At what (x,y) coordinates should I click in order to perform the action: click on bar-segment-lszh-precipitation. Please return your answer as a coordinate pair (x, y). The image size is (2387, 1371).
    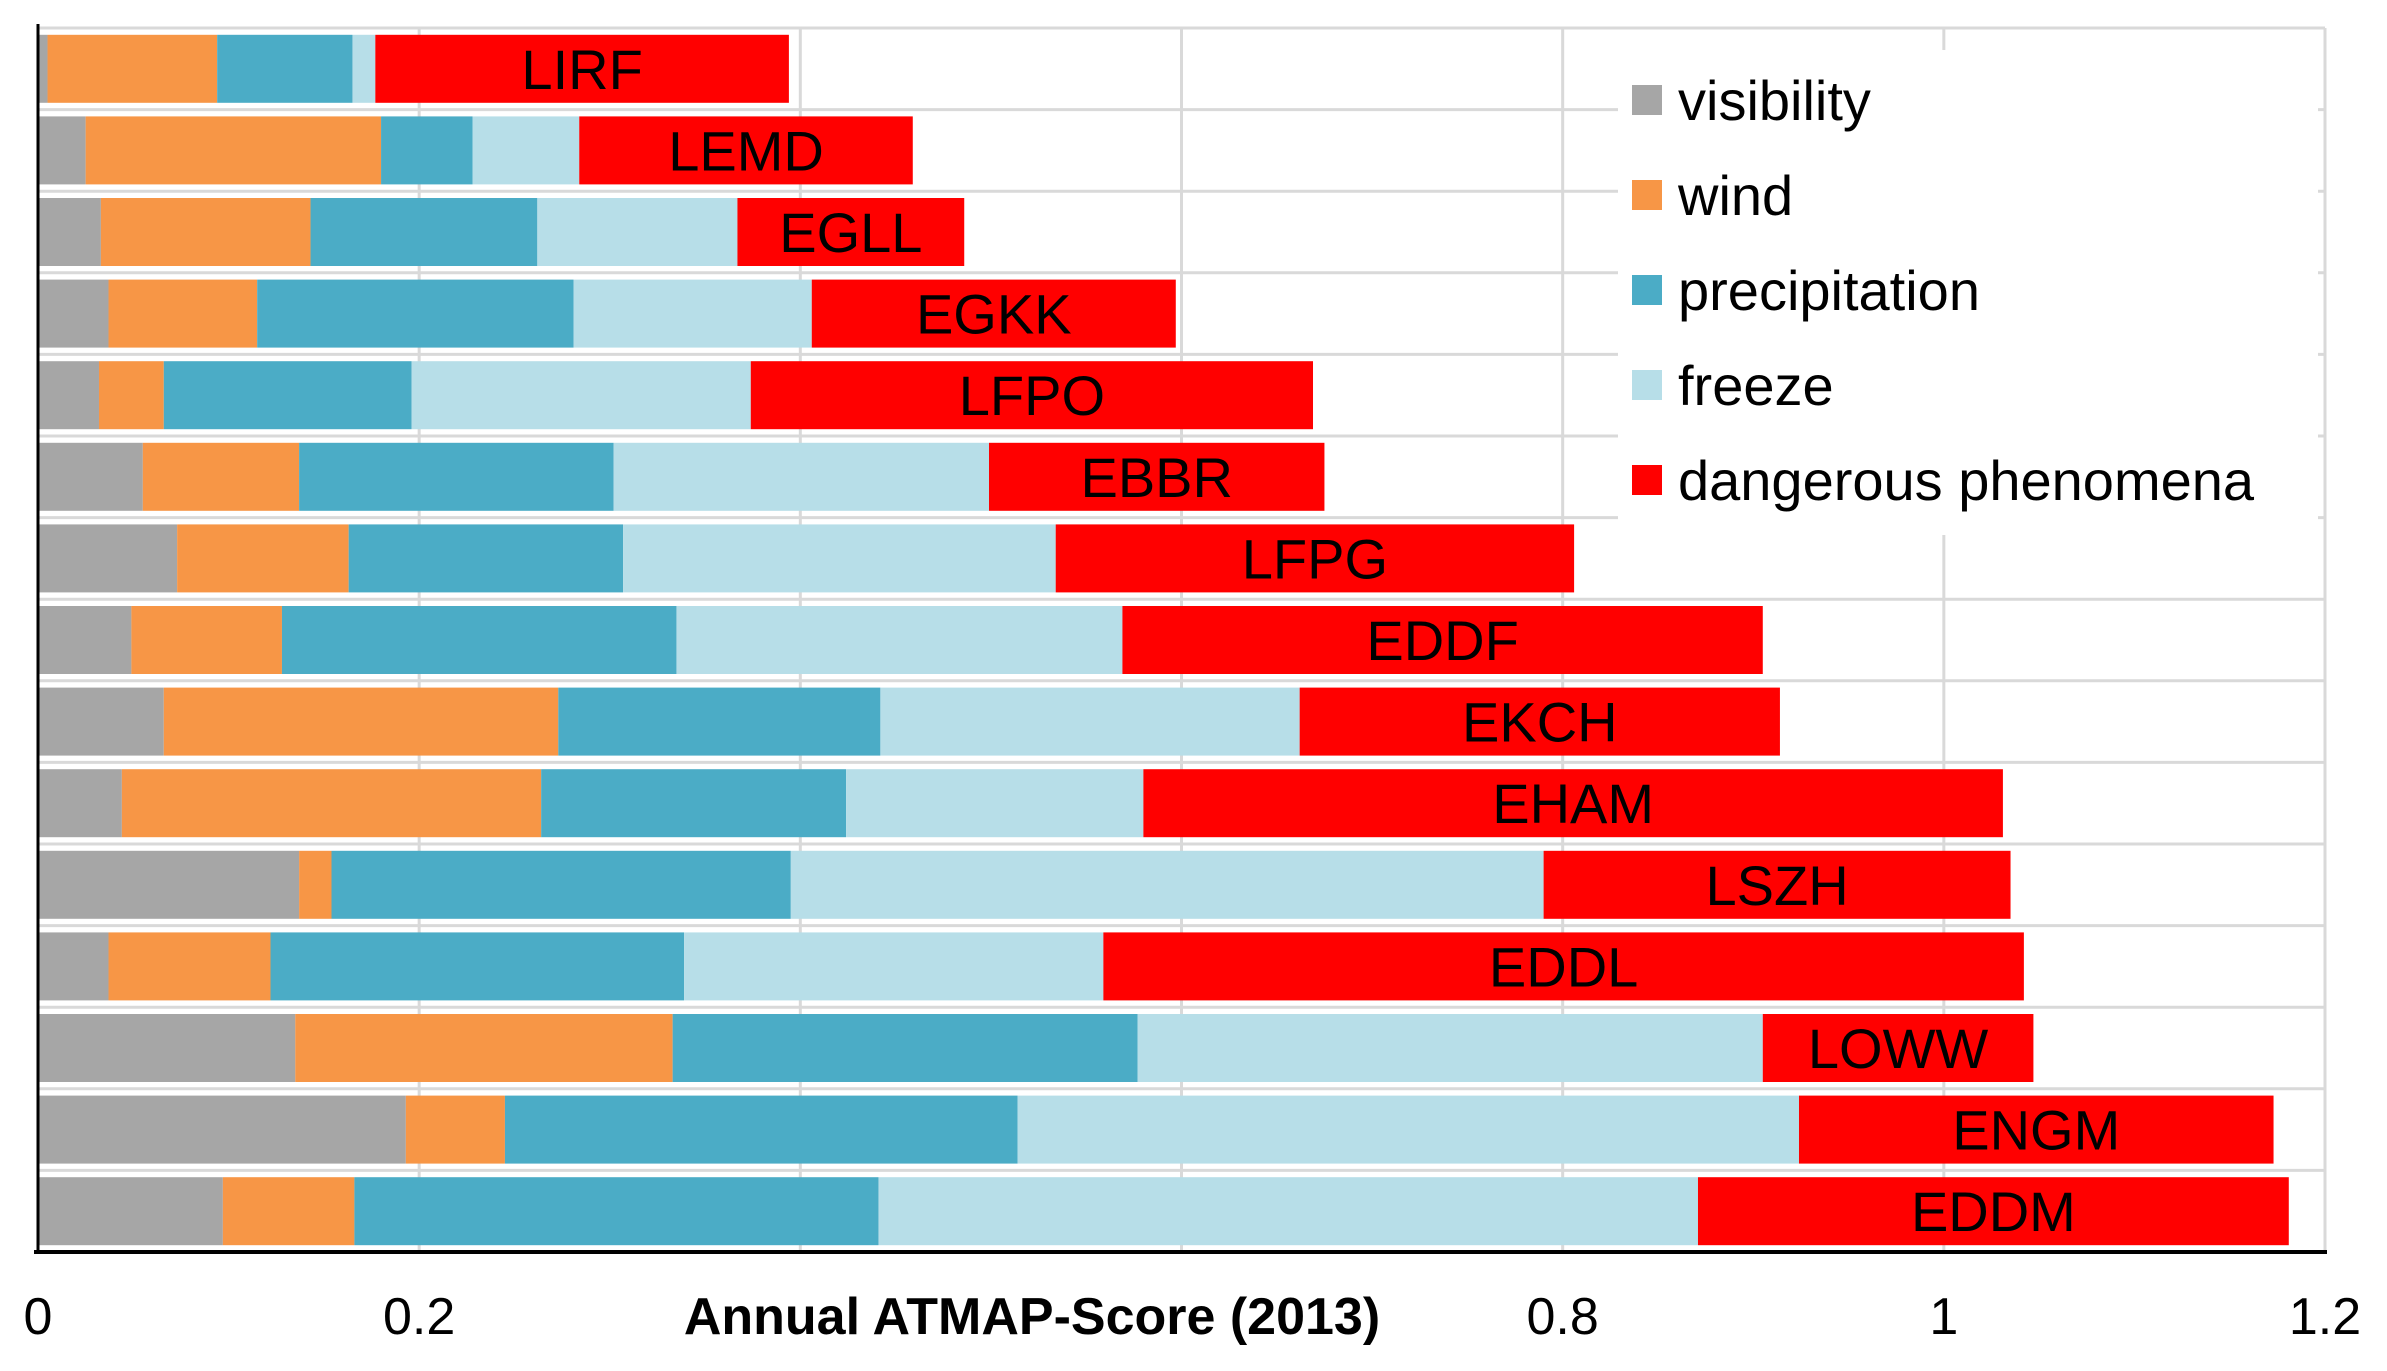
    Looking at the image, I should click on (561, 884).